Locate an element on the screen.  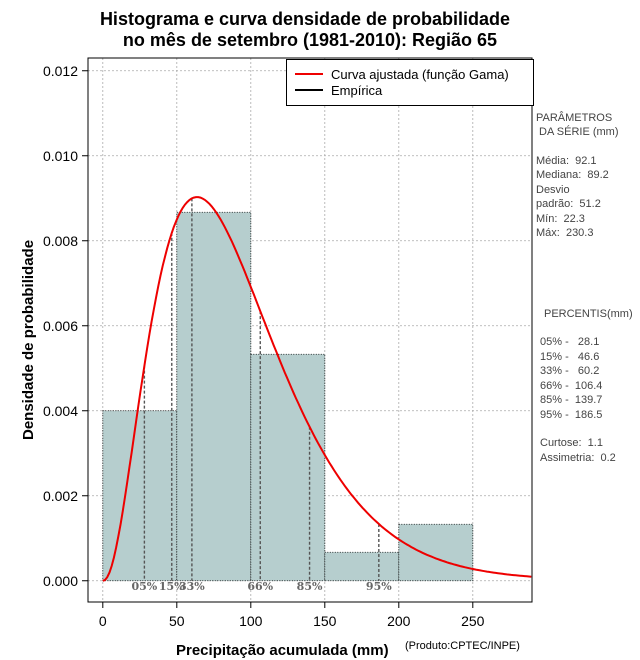
percentile-label: 95% is located at coordinates (379, 586).